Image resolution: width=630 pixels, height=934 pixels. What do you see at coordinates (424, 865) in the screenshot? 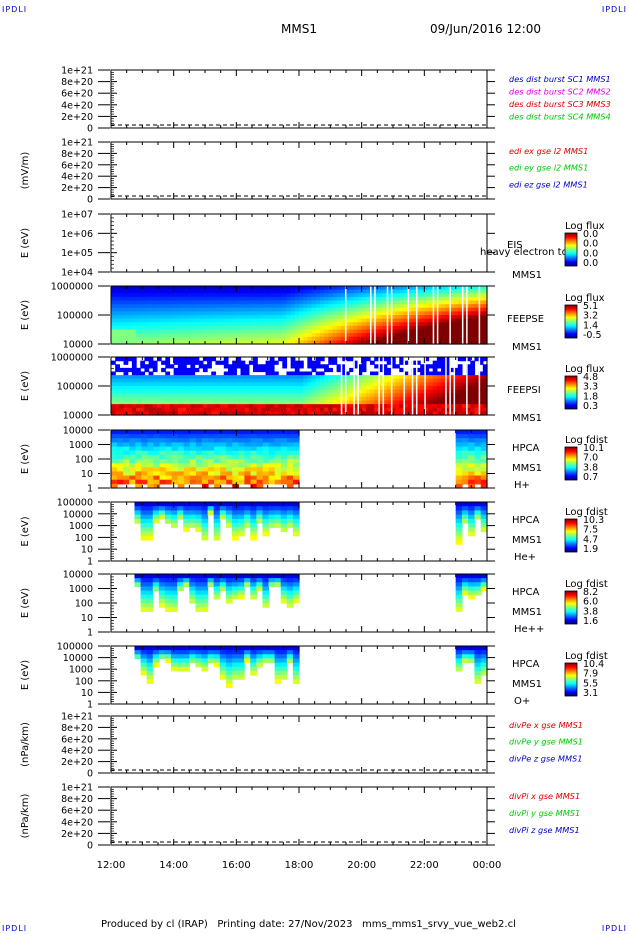
I see `x-tick-label: 22:00` at bounding box center [424, 865].